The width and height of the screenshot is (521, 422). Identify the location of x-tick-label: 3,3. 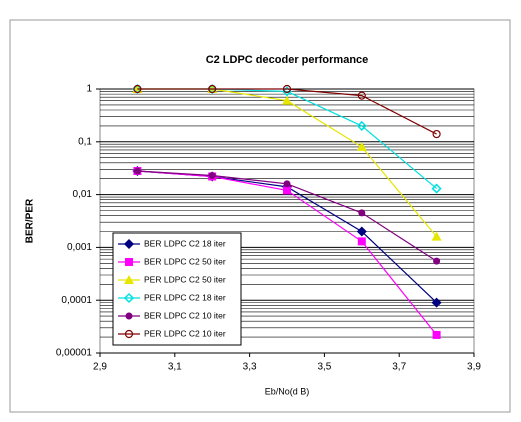
(250, 367).